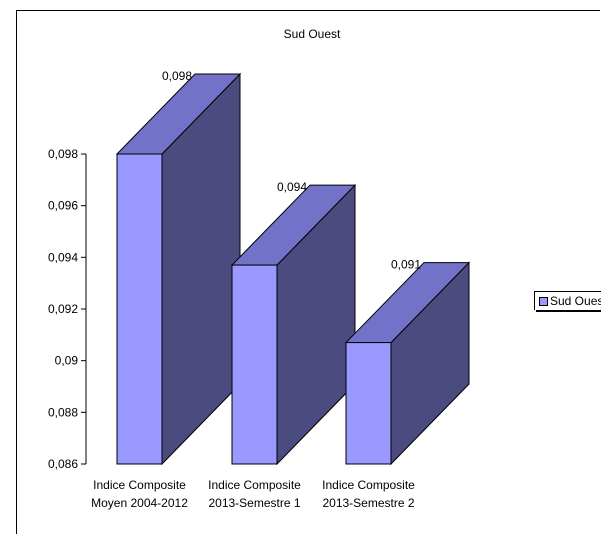 Image resolution: width=601 pixels, height=534 pixels. Describe the element at coordinates (63, 464) in the screenshot. I see `y-tick-label: 0,086` at that location.